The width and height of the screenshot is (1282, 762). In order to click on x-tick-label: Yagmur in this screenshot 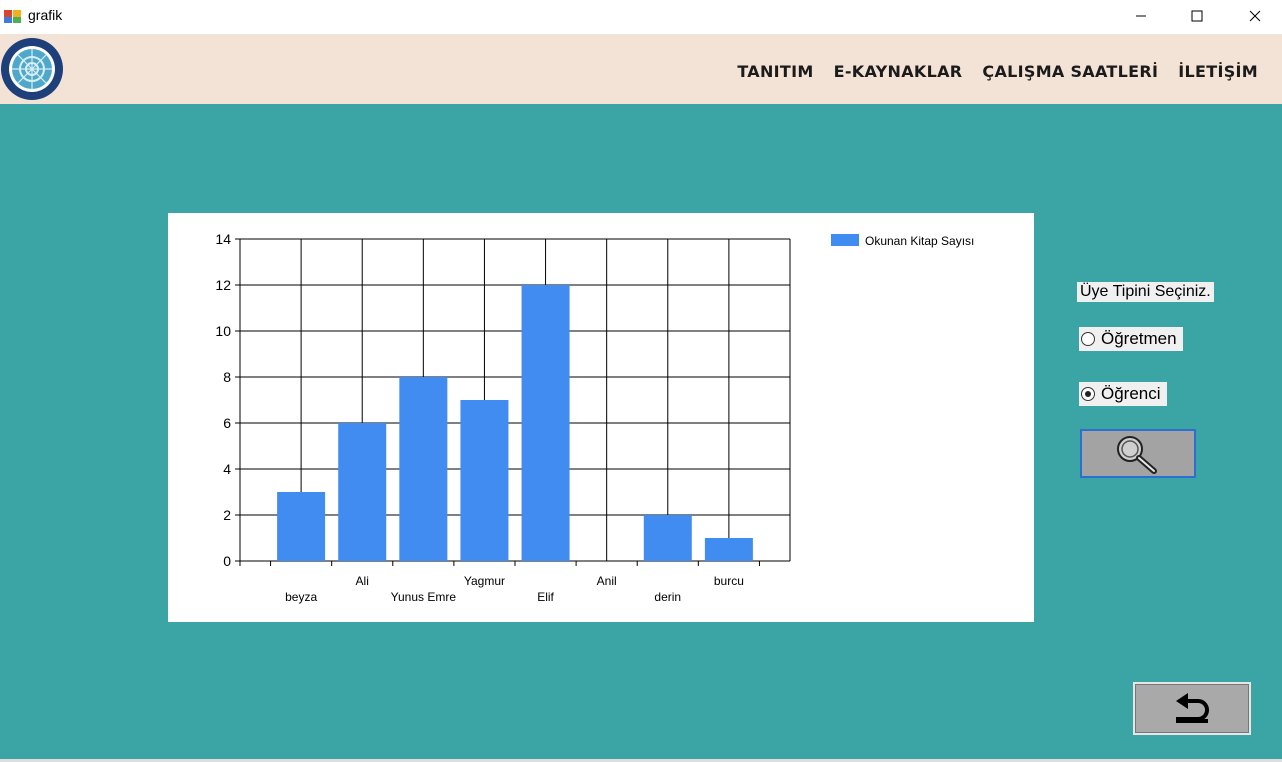, I will do `click(484, 581)`.